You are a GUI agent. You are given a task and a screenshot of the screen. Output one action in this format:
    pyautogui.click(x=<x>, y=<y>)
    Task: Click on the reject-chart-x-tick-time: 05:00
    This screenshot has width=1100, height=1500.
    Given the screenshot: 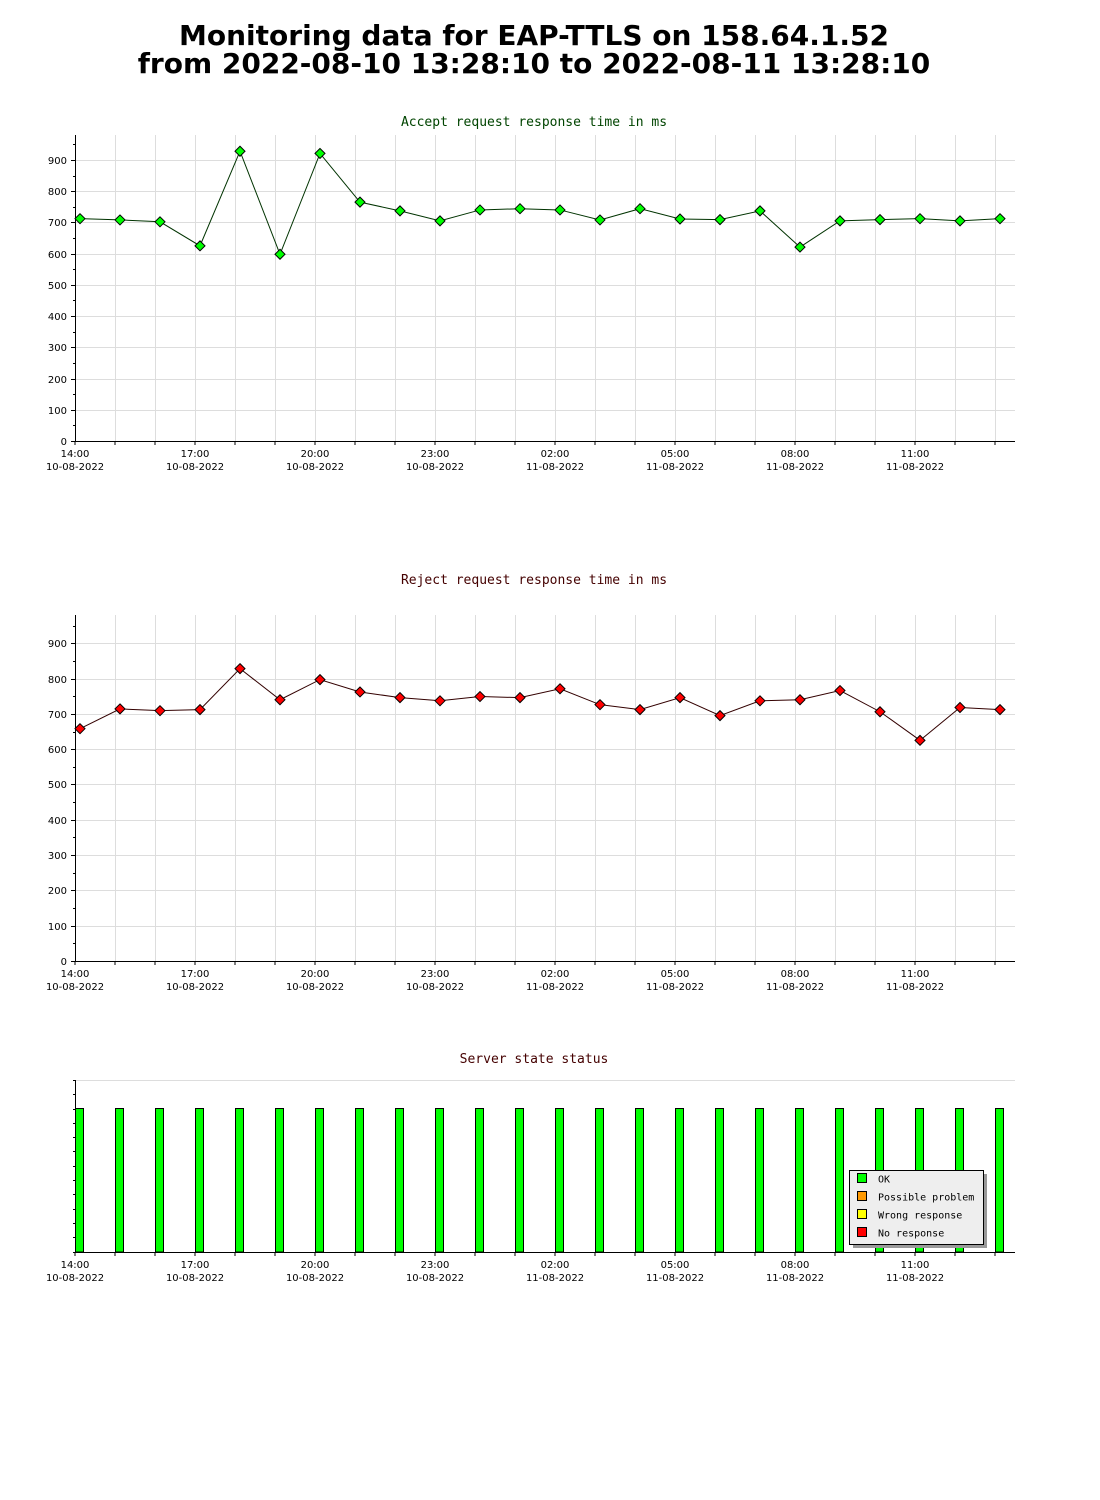 What is the action you would take?
    pyautogui.click(x=675, y=974)
    